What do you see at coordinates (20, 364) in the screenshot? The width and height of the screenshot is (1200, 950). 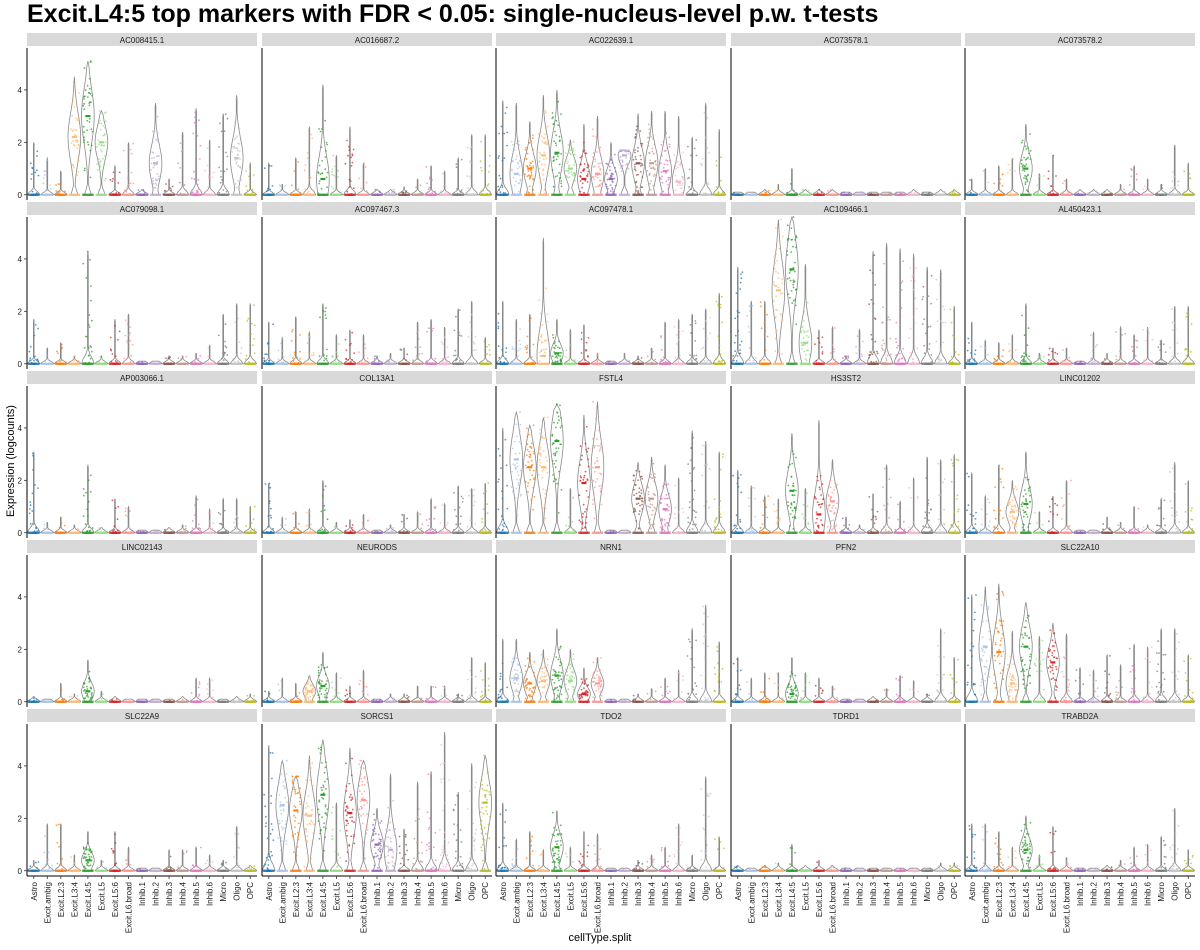 I see `y-tick-label: 0` at bounding box center [20, 364].